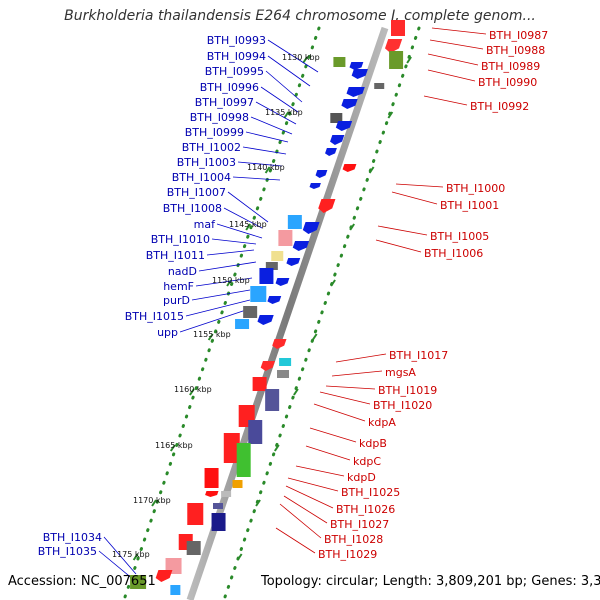 The image size is (600, 600). I want to click on position-label: 1150 kbp, so click(231, 280).